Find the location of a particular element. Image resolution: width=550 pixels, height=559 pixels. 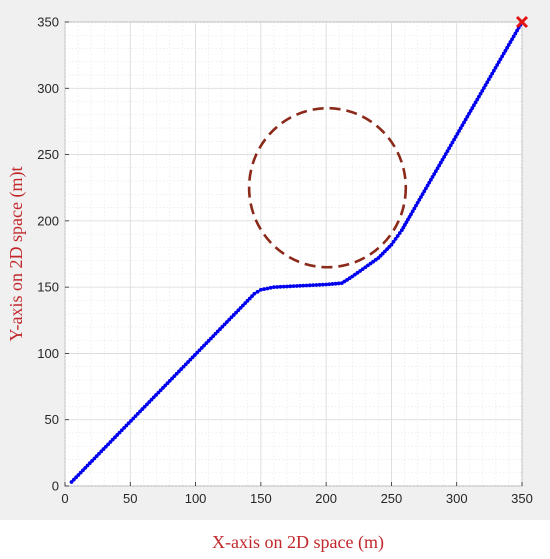

y-tick-label: 150 is located at coordinates (48, 287).